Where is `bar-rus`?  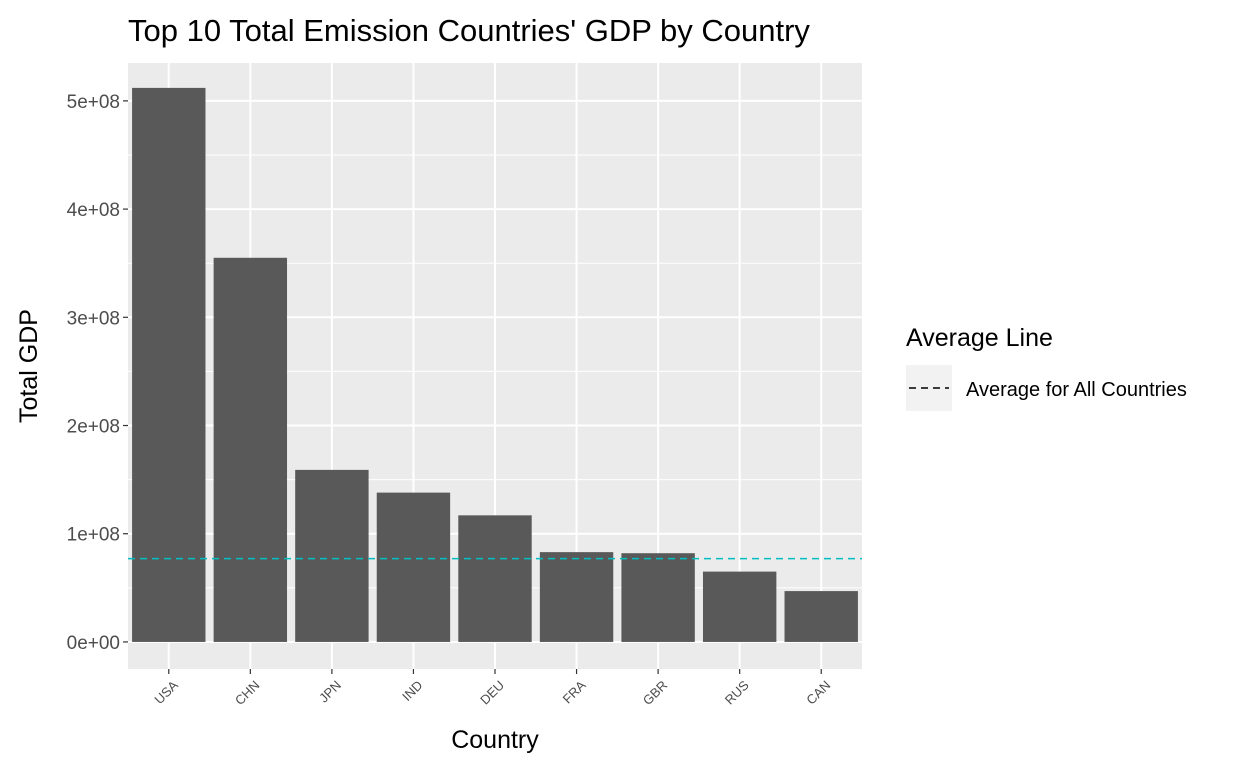
bar-rus is located at coordinates (739, 606).